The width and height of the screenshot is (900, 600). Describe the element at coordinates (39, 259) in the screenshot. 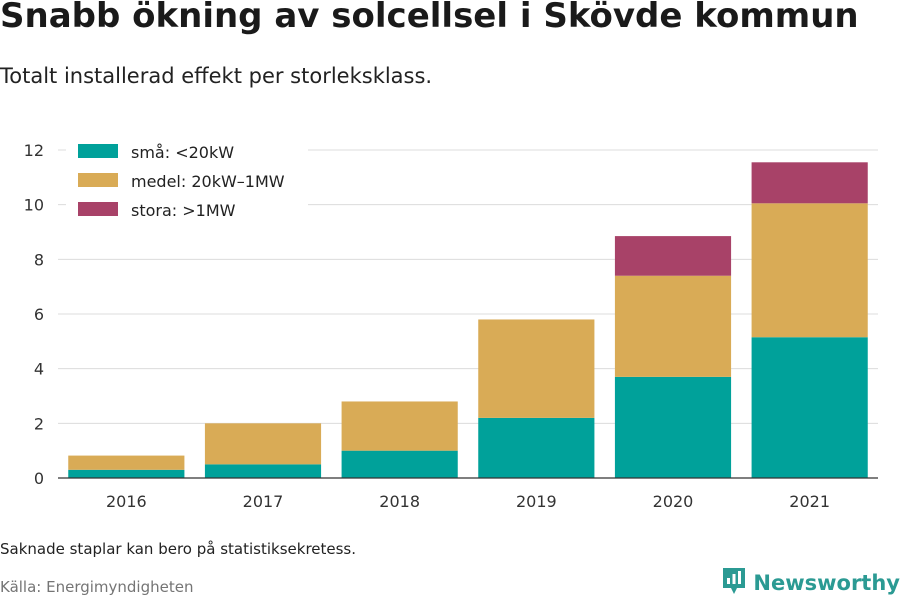

I see `y-tick-label: 8` at that location.